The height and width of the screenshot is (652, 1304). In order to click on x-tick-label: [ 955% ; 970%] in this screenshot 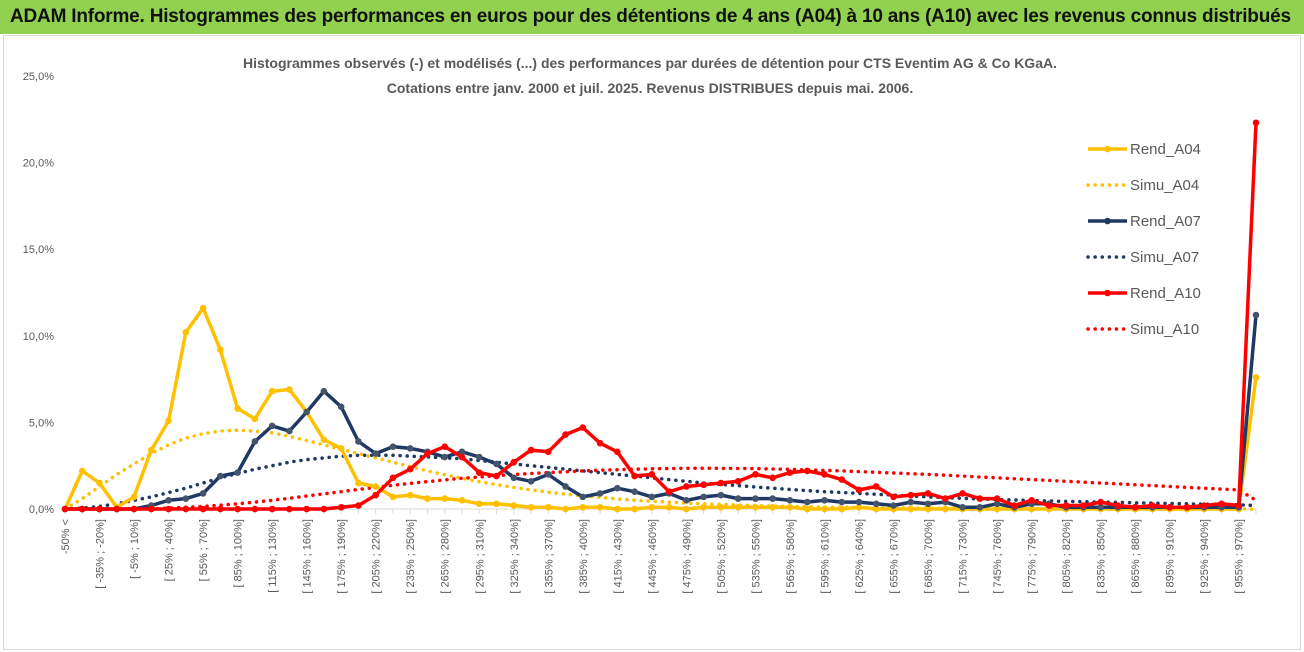, I will do `click(1240, 556)`.